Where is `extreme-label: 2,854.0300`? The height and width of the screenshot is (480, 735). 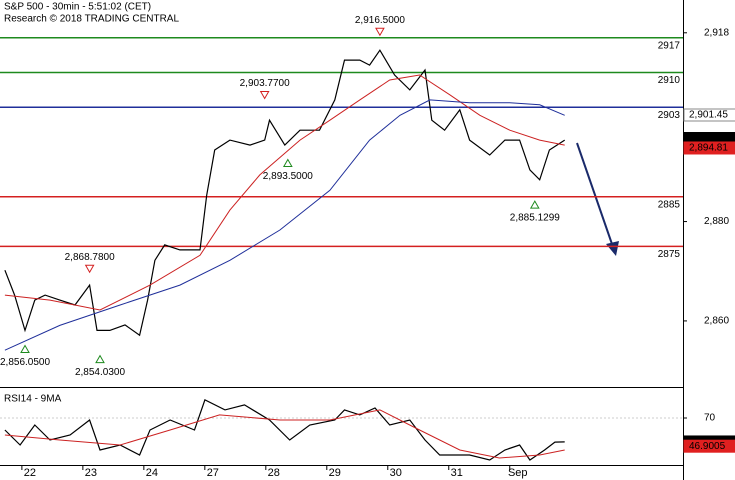 extreme-label: 2,854.0300 is located at coordinates (100, 372).